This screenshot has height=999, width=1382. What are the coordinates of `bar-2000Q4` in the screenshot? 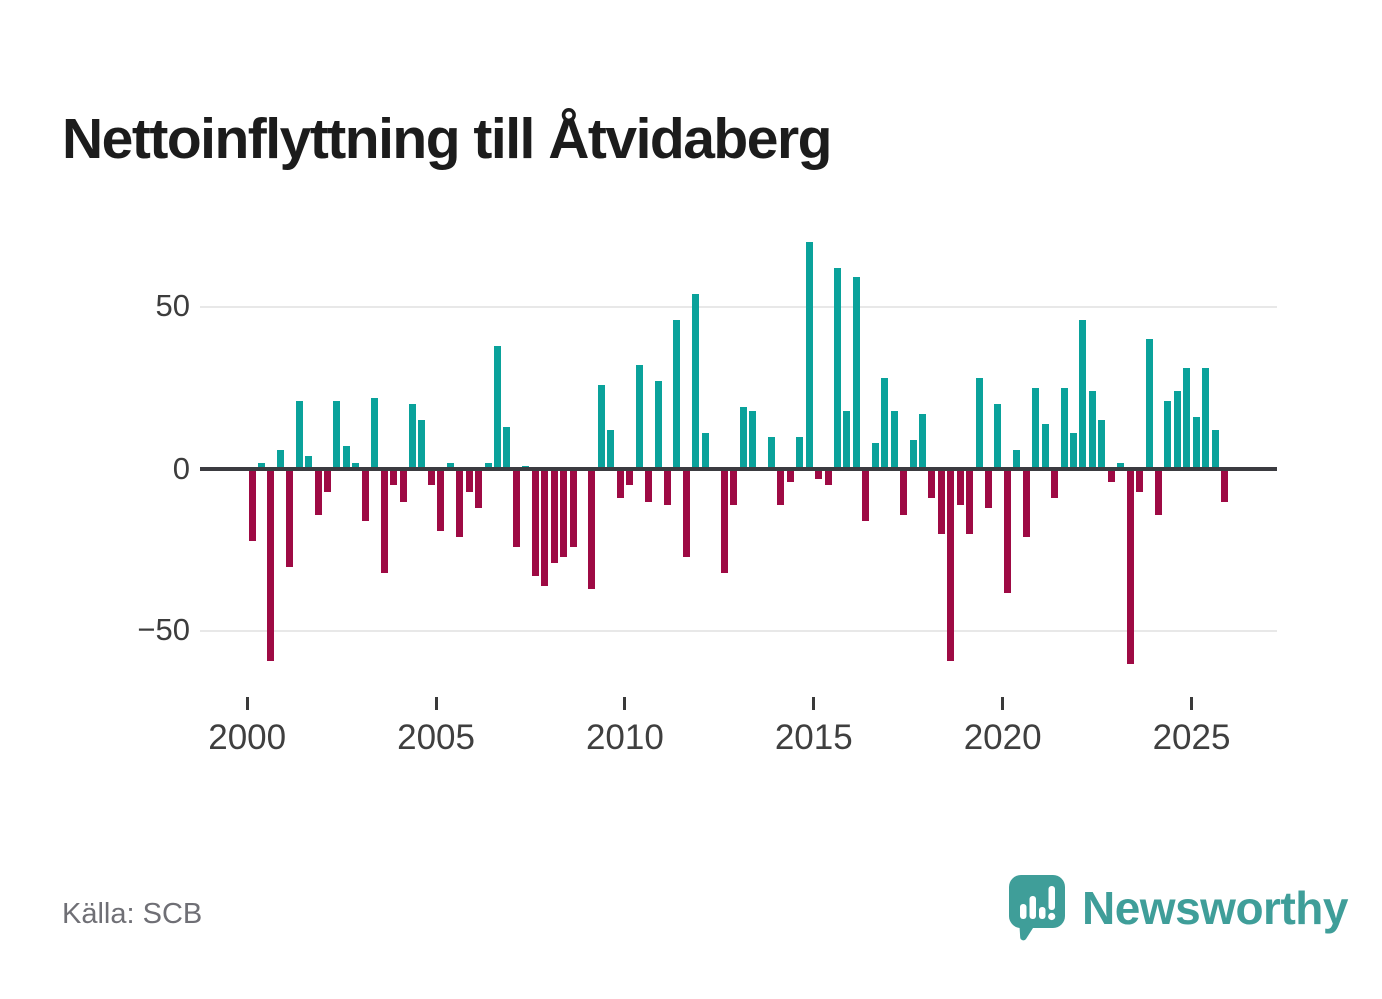 It's located at (280, 459).